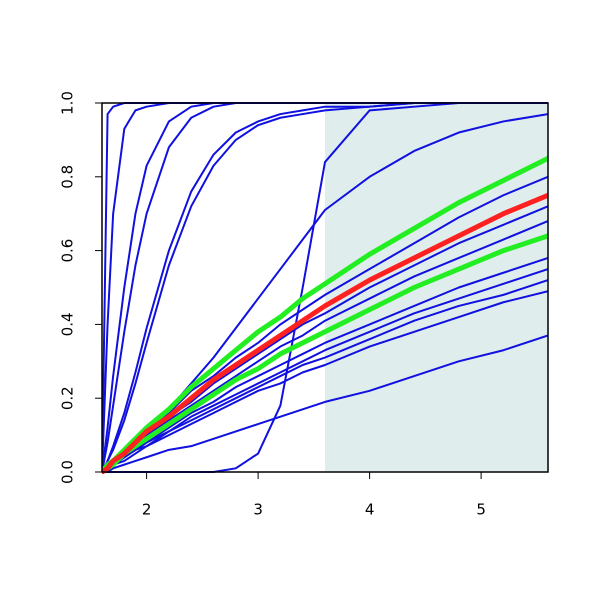 The image size is (600, 600). Describe the element at coordinates (68, 251) in the screenshot. I see `y-tick-label: 0.6` at that location.